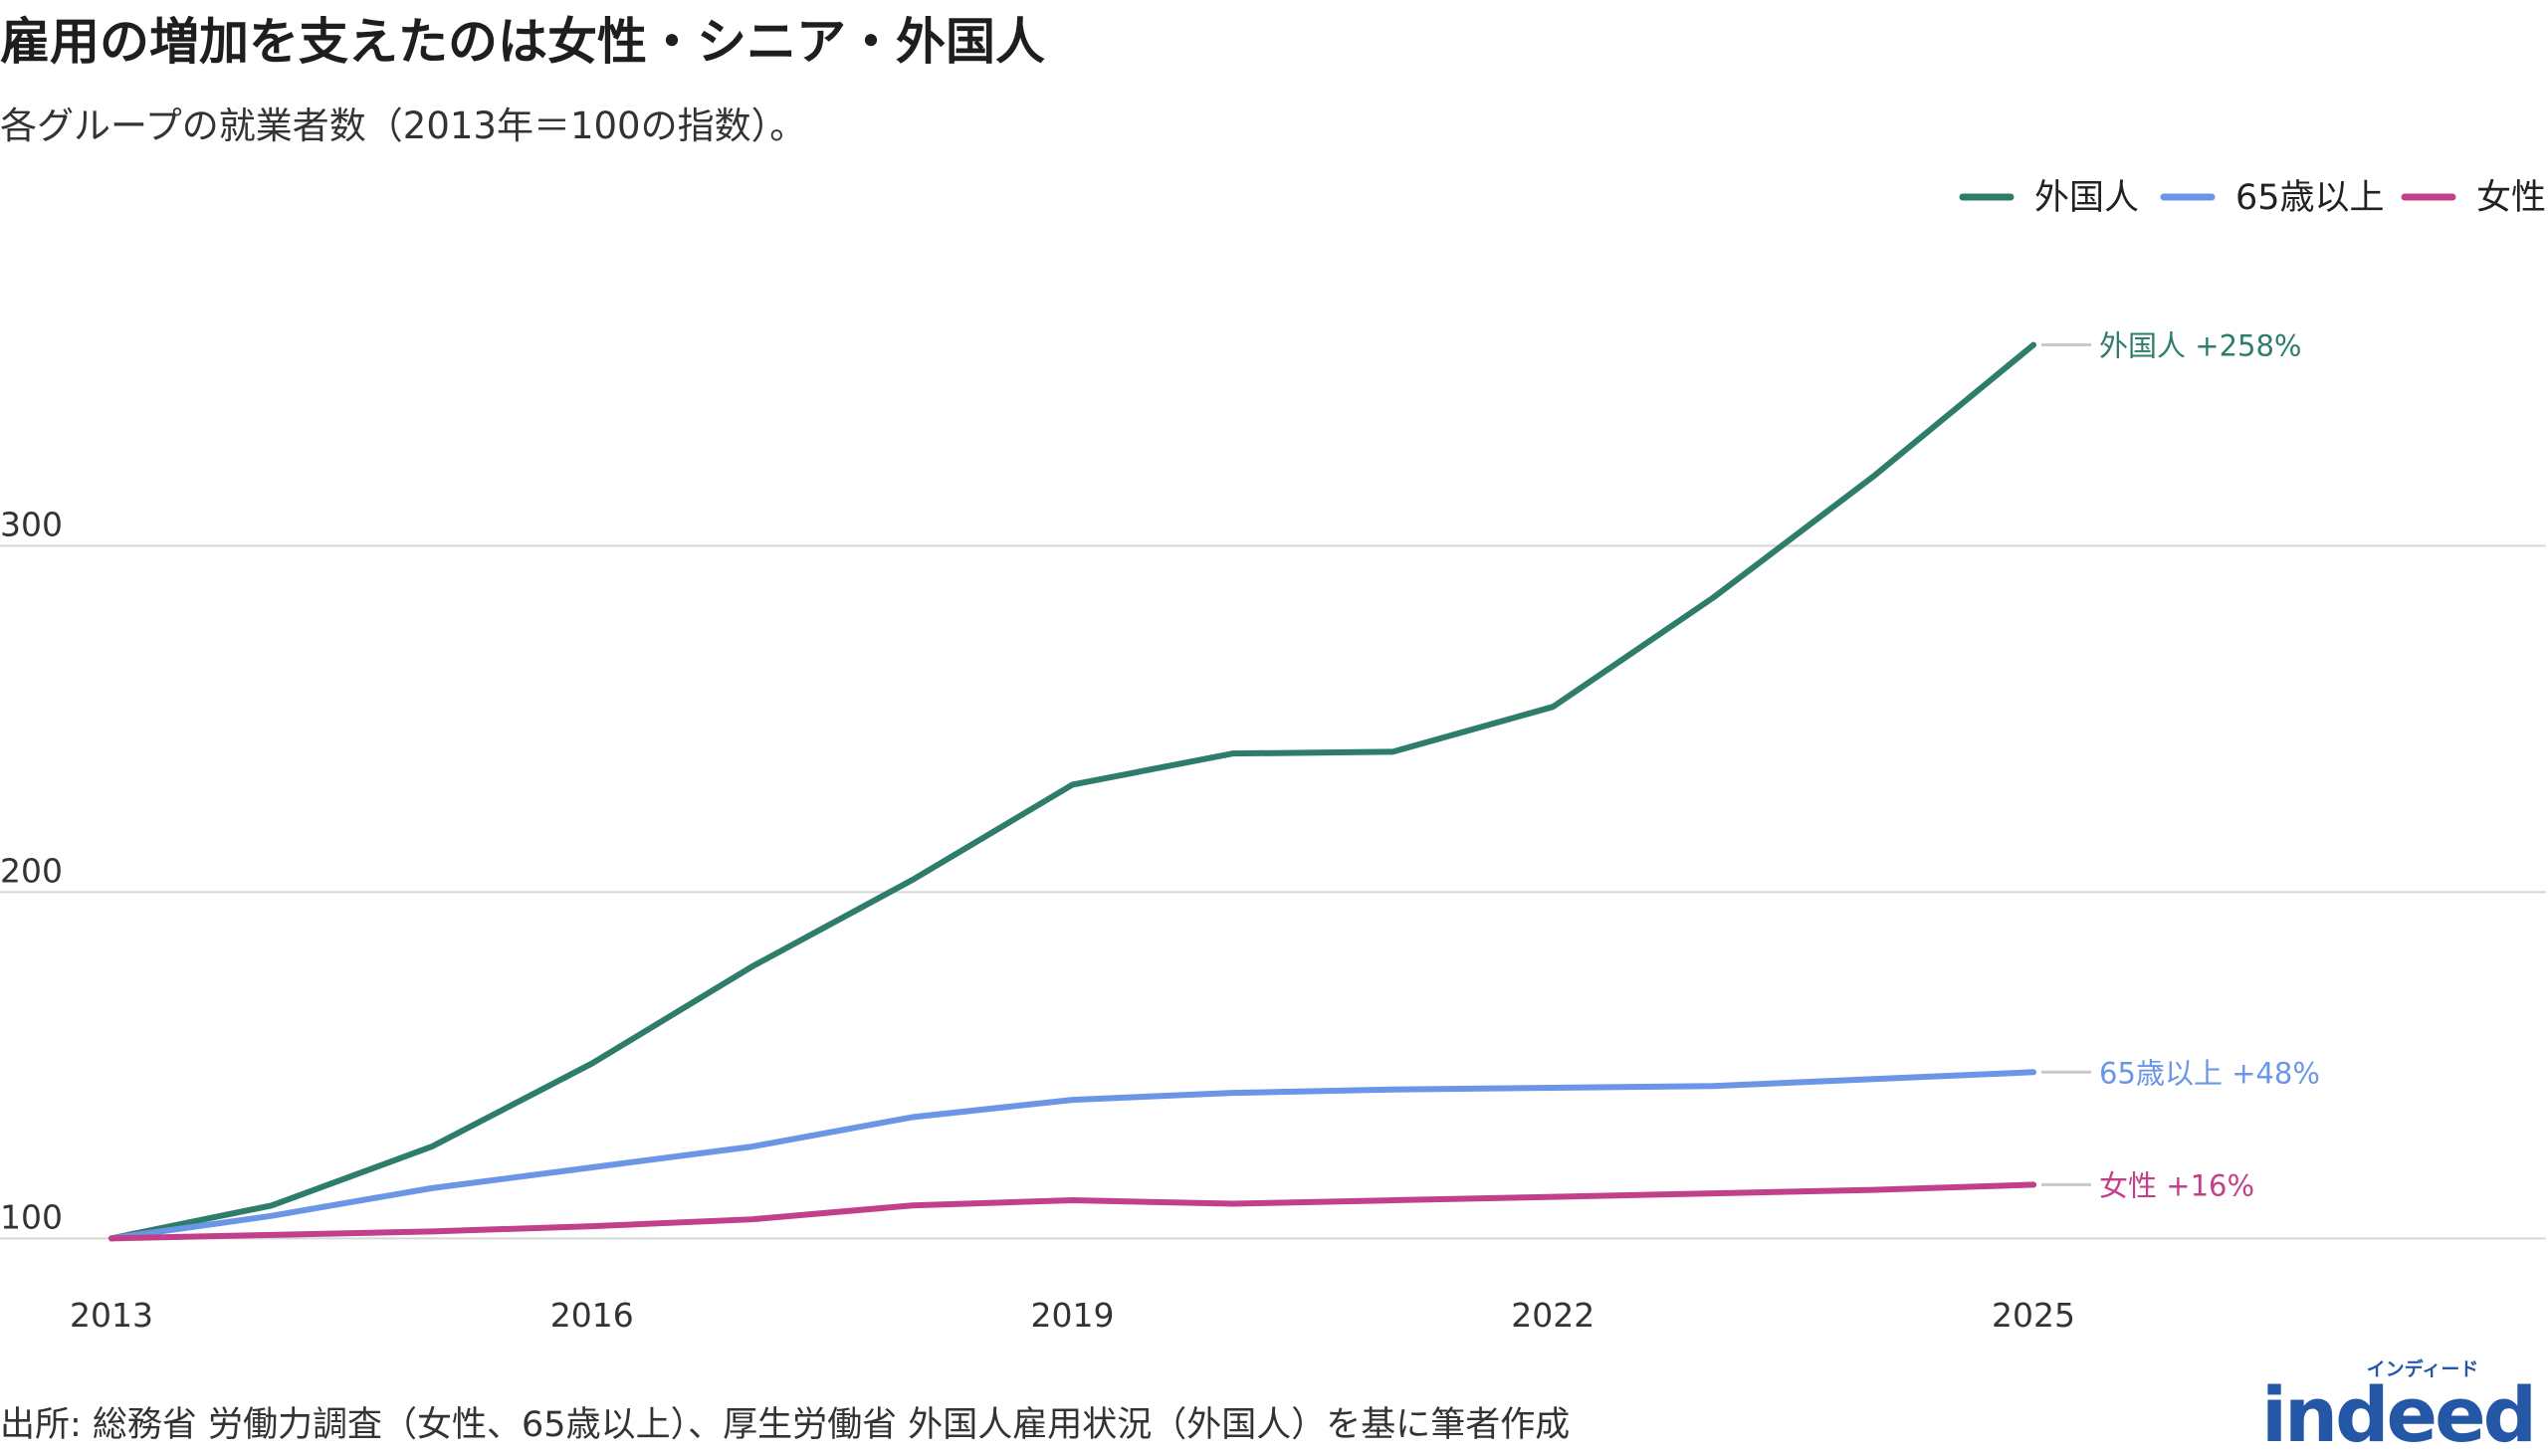  Describe the element at coordinates (111, 1315) in the screenshot. I see `x-tick-label: 2013` at that location.